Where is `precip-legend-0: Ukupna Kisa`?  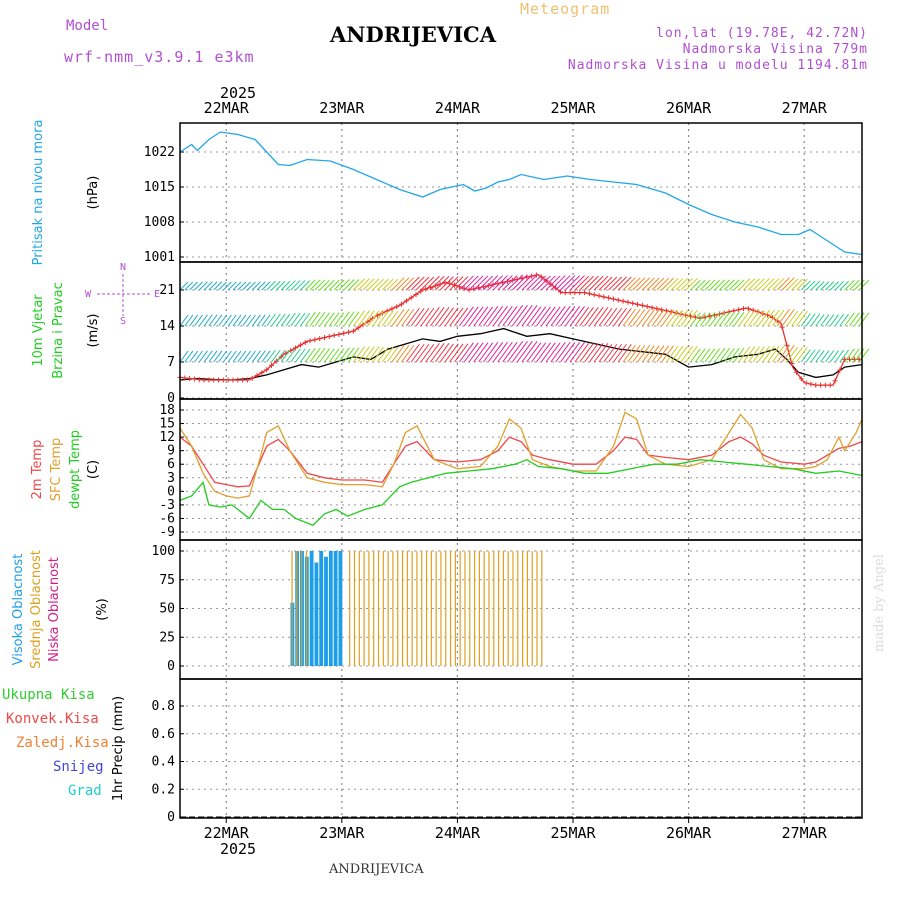
precip-legend-0: Ukupna Kisa is located at coordinates (48, 695).